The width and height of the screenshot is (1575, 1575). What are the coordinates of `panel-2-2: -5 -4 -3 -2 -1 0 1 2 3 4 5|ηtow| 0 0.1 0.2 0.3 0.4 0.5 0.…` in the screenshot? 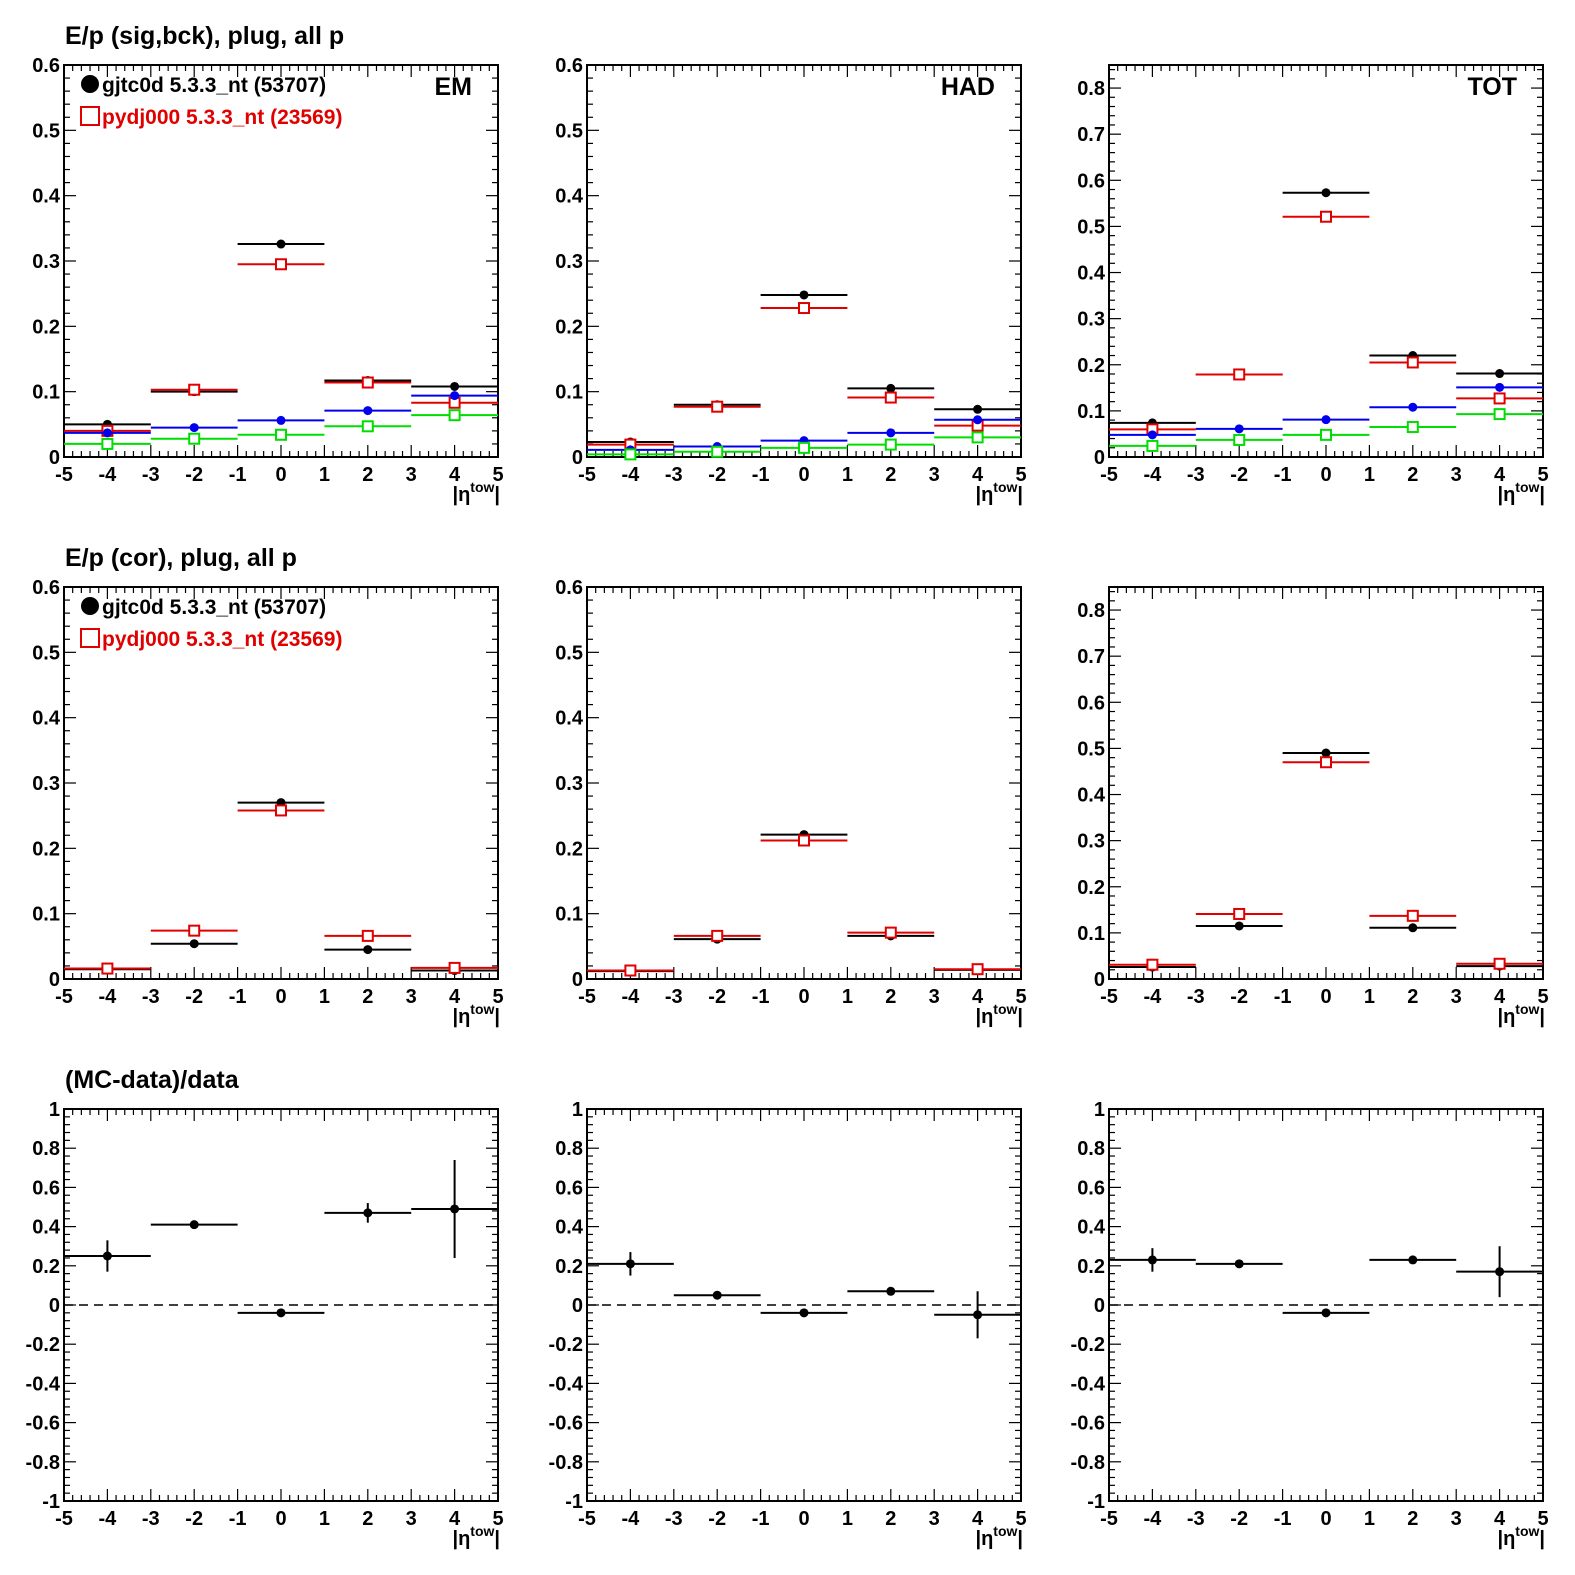 It's located at (790, 802).